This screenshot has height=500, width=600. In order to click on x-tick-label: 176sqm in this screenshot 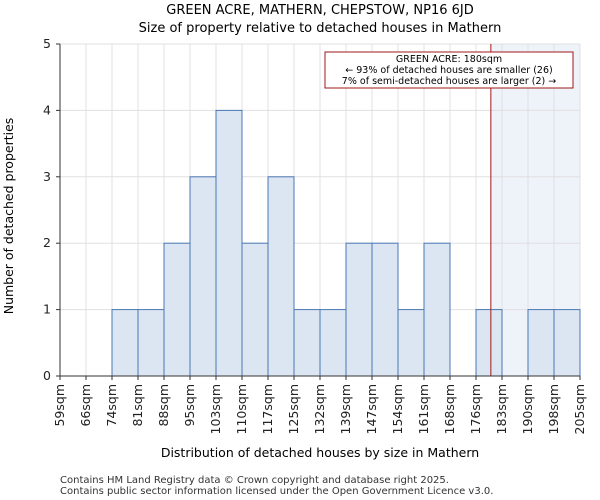, I will do `click(475, 409)`.